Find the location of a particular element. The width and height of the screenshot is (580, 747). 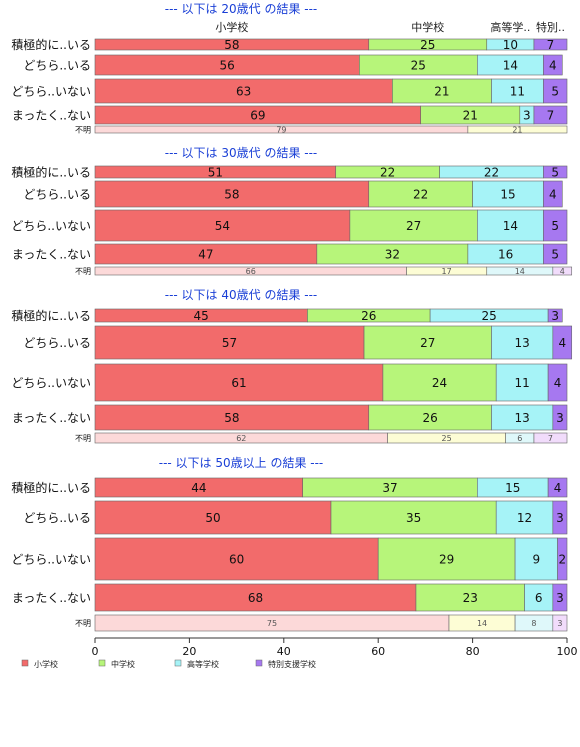

x-tick-label: 60 is located at coordinates (378, 651).